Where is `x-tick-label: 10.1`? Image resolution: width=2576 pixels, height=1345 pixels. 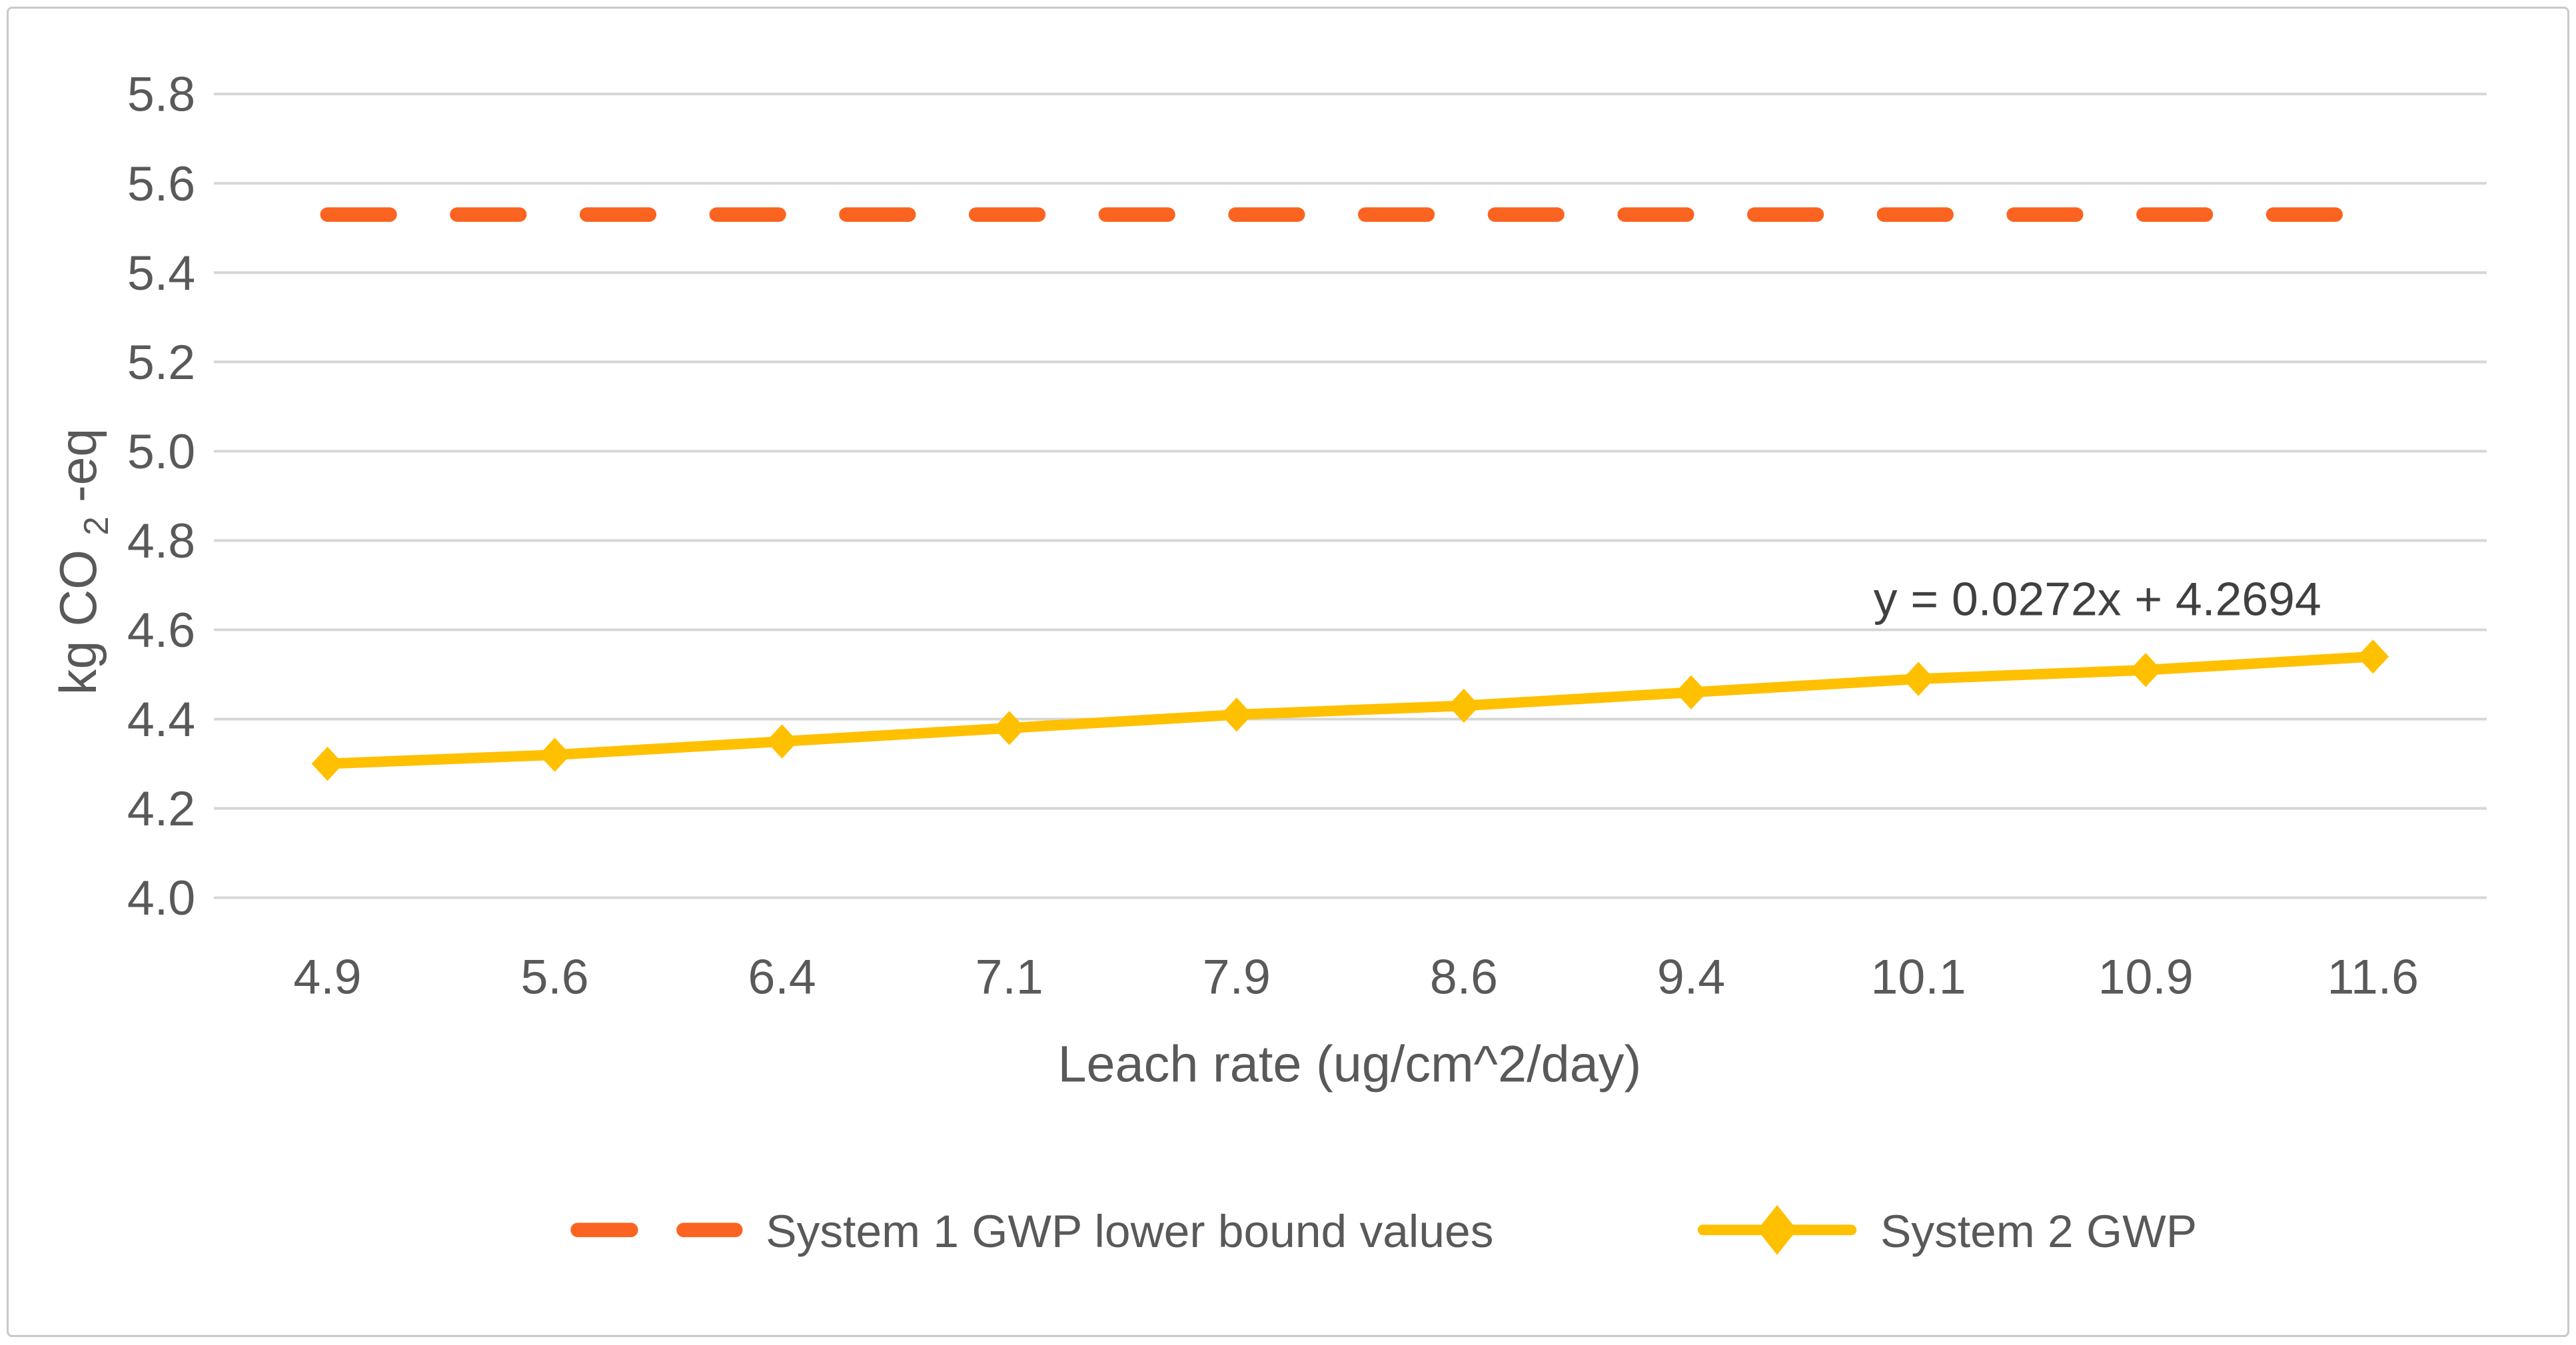 x-tick-label: 10.1 is located at coordinates (1918, 977).